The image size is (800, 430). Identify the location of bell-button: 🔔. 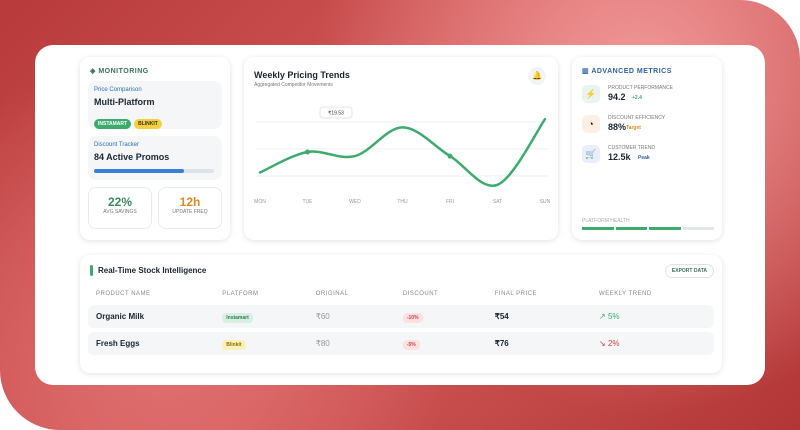
(537, 76).